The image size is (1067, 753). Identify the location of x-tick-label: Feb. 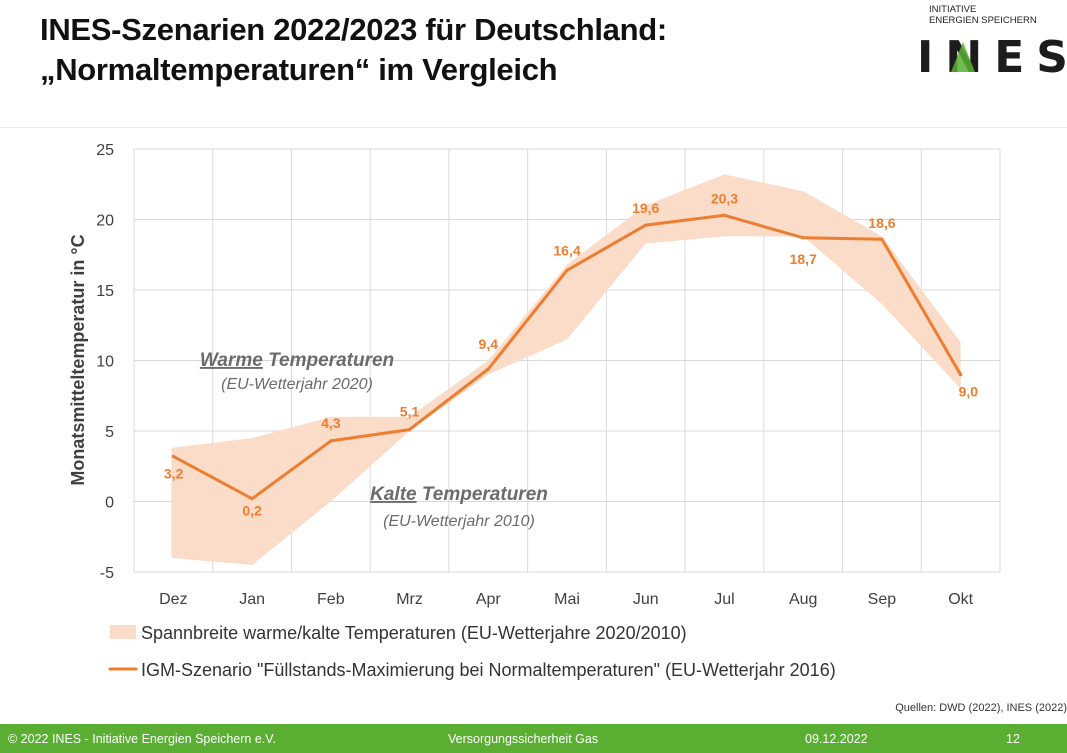
(331, 599).